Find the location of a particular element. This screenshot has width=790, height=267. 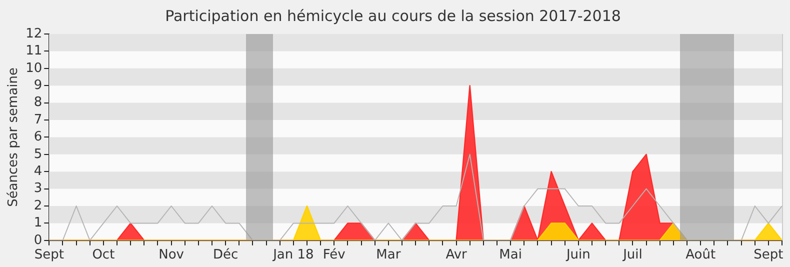

x-tick-label: Mar is located at coordinates (389, 255).